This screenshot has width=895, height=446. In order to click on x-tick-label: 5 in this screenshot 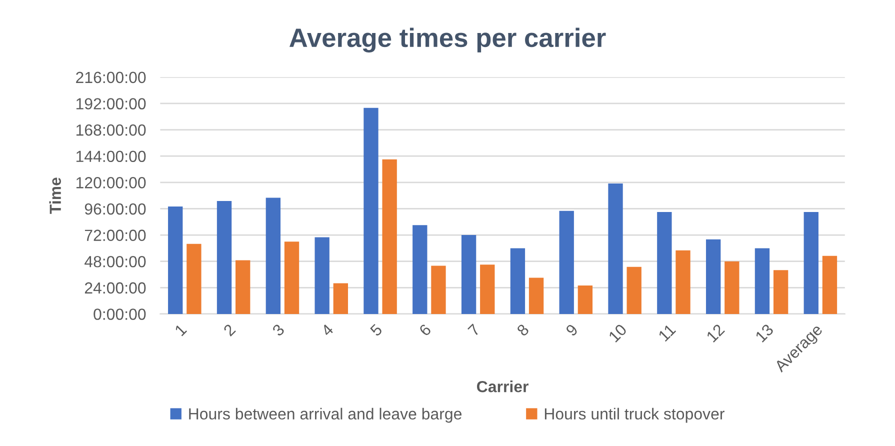, I will do `click(376, 330)`.